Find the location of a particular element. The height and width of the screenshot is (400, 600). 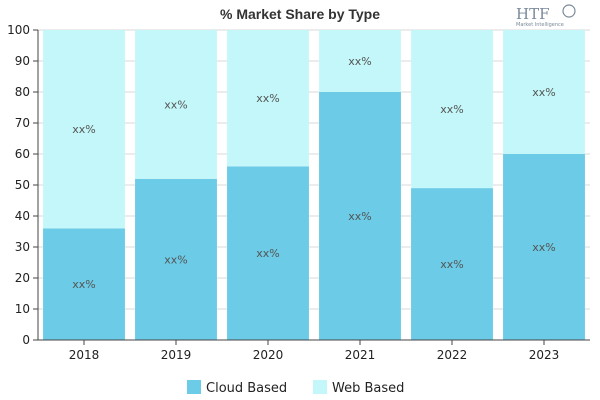

logo-globe-icon is located at coordinates (569, 11).